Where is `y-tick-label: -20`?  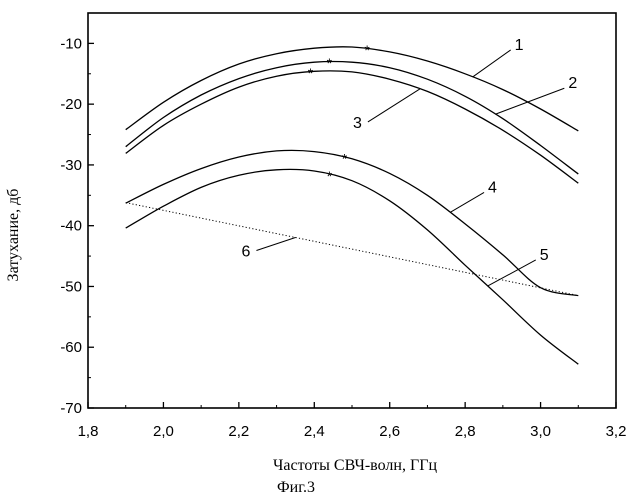 y-tick-label: -20 is located at coordinates (71, 104).